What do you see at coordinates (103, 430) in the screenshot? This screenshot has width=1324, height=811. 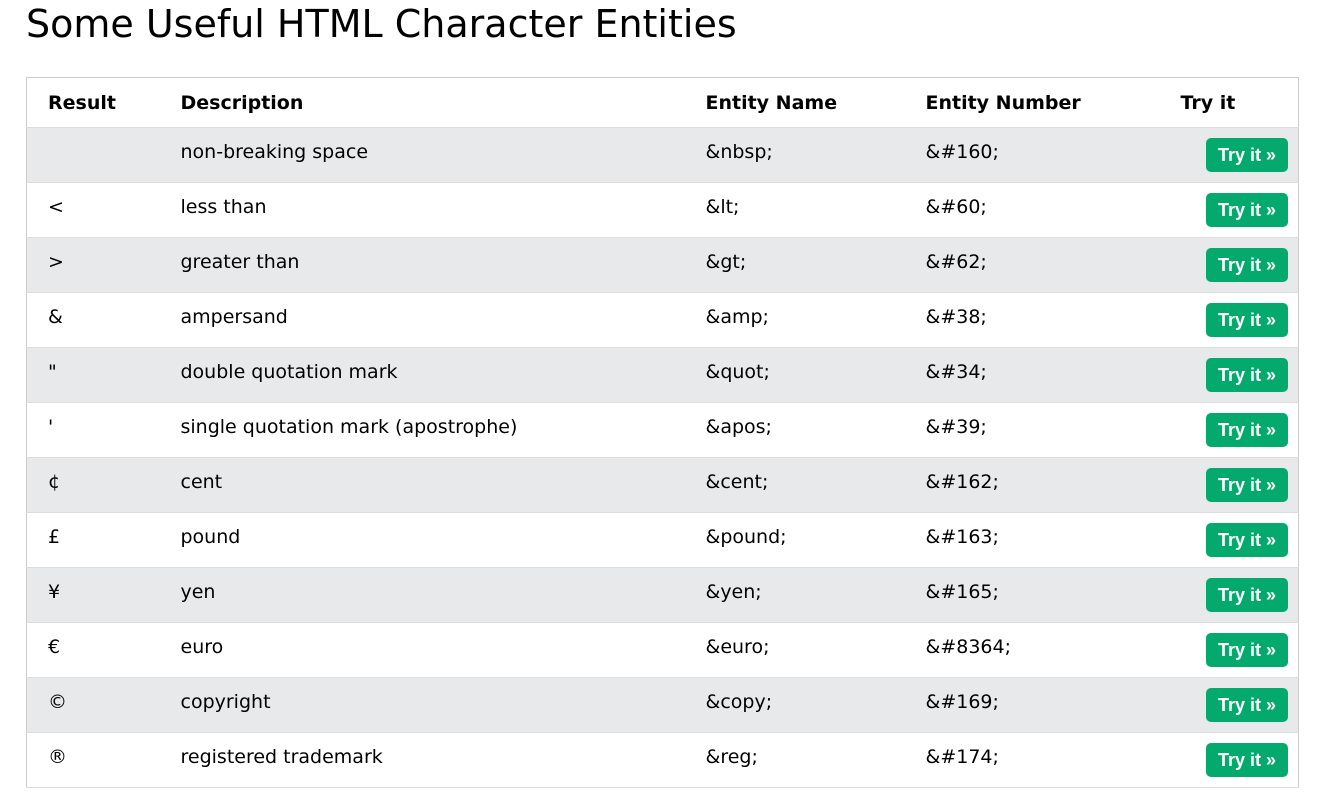 I see `result-cell: '` at bounding box center [103, 430].